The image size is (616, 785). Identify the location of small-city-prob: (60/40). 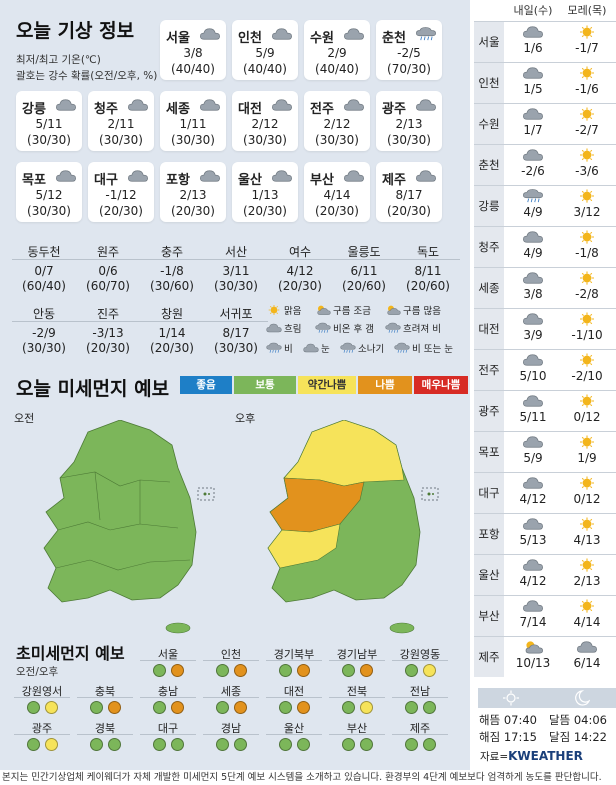
(44, 286).